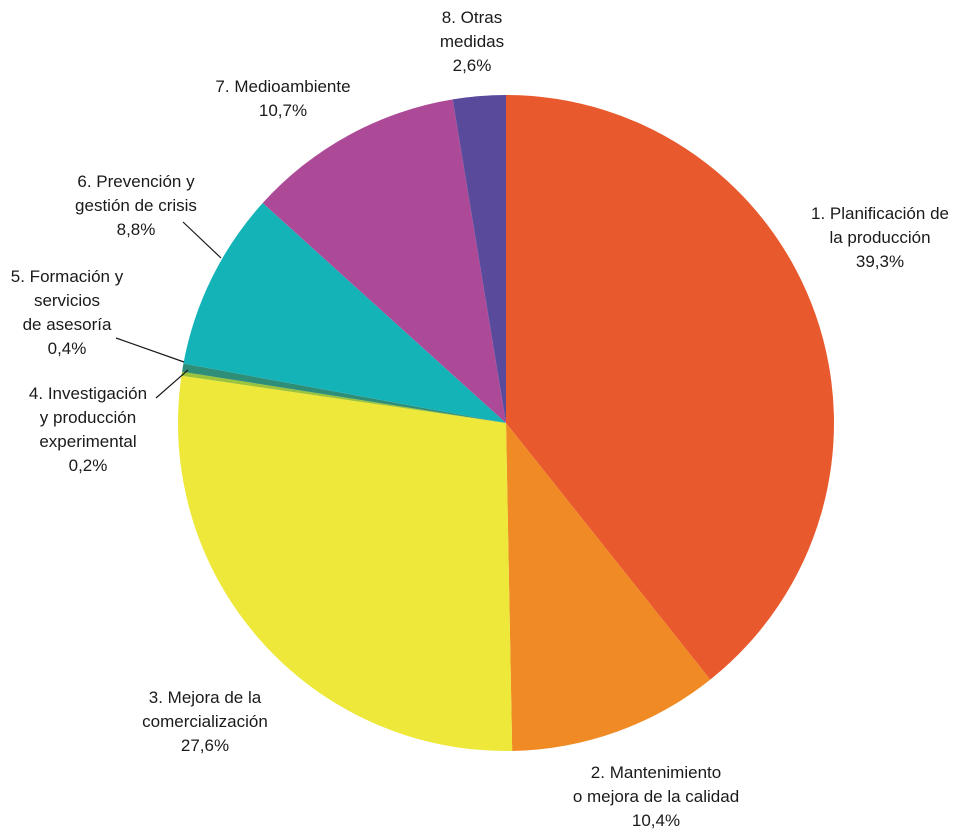  Describe the element at coordinates (282, 98) in the screenshot. I see `slice-label-7: 7. Medioambiente 10,7%` at that location.